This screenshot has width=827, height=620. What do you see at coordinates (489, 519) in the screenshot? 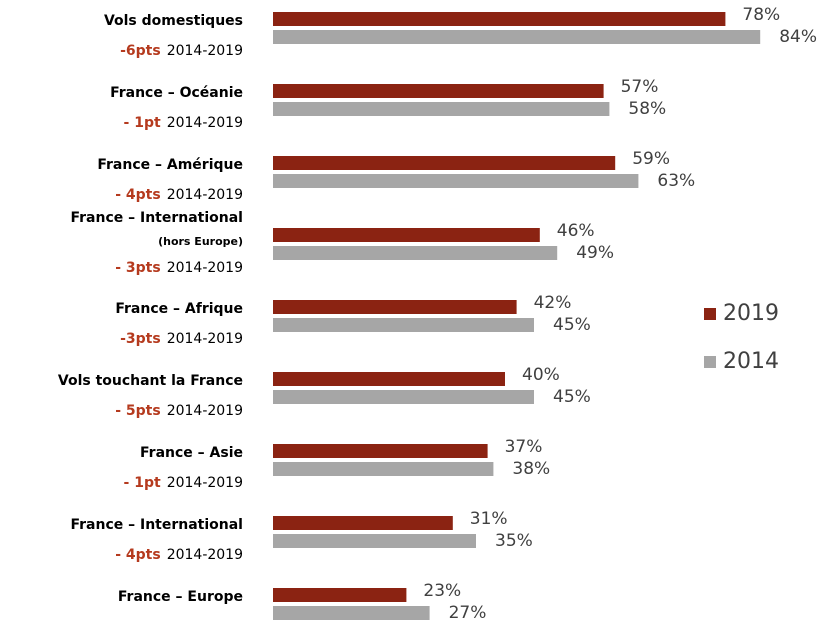
I see `value-label: 31%` at bounding box center [489, 519].